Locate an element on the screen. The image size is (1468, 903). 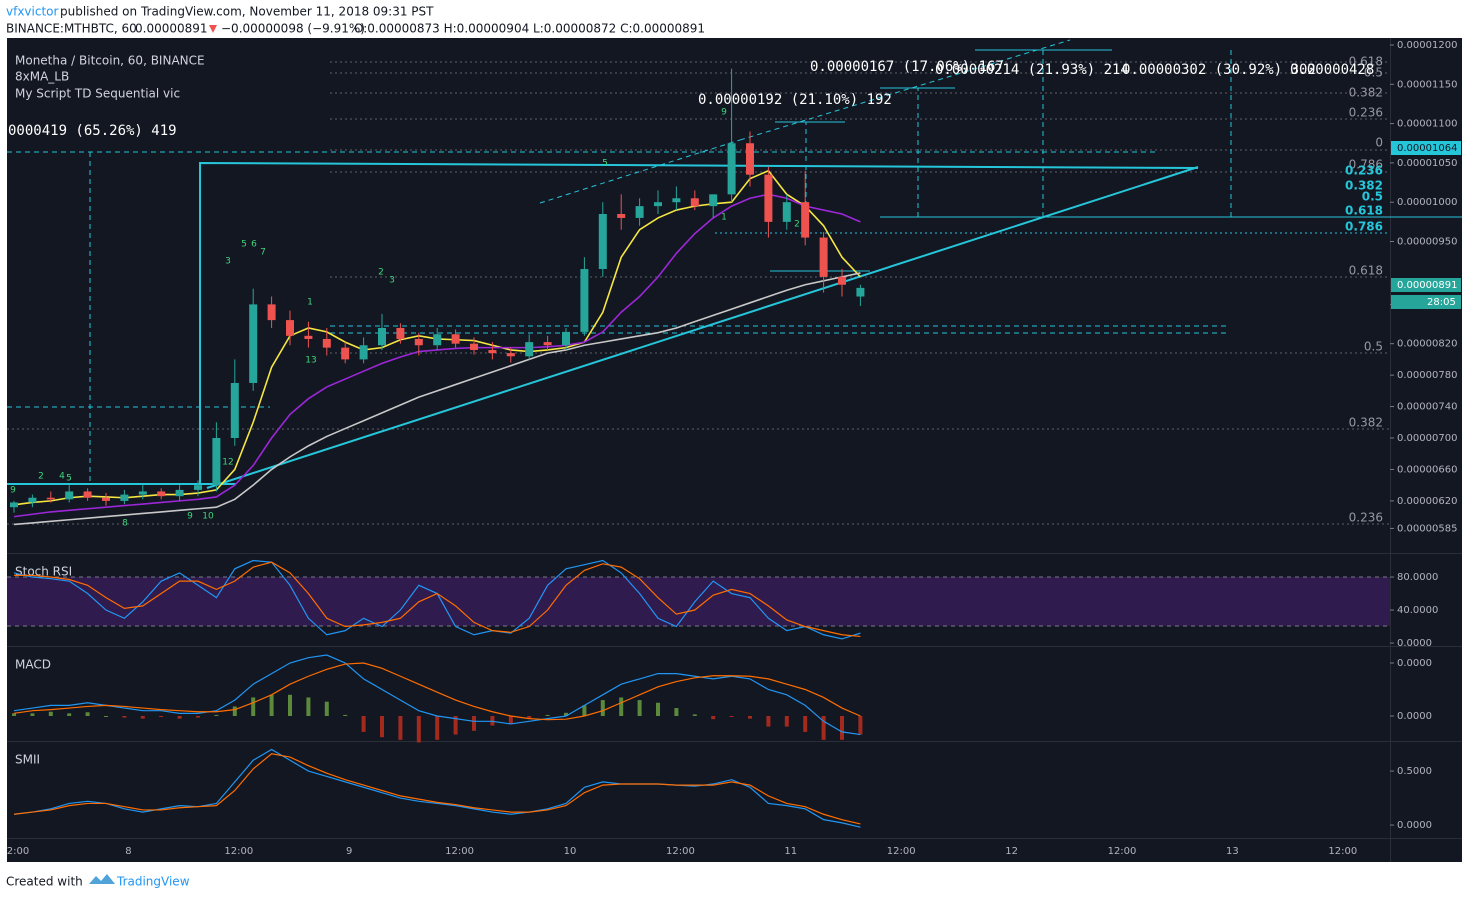
measure-label: 0000419 (65.26%) 419 is located at coordinates (92, 131).